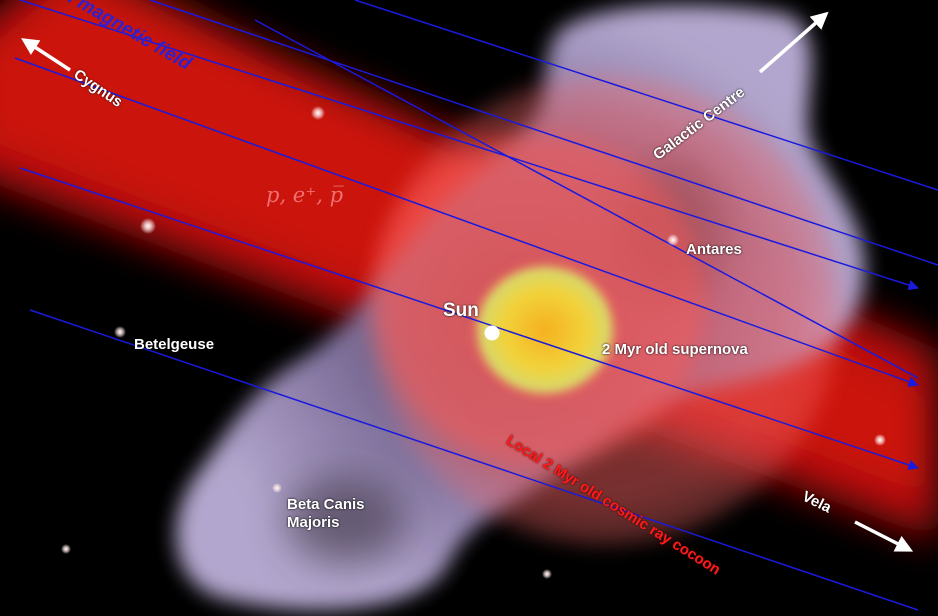 The image size is (938, 616). Describe the element at coordinates (304, 195) in the screenshot. I see `particle-species-label: p, e⁺, p̅` at that location.